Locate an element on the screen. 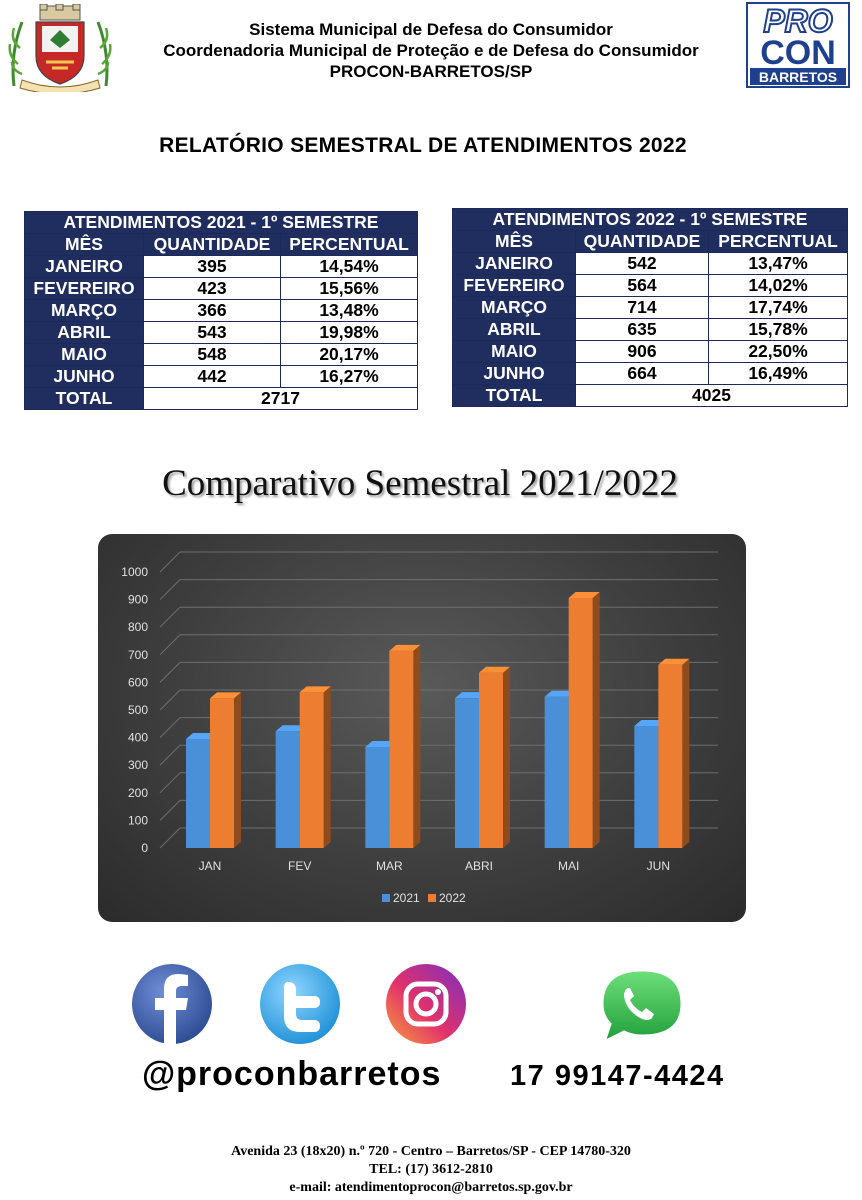  procon-logo: PRO CON BARRETOS is located at coordinates (798, 45).